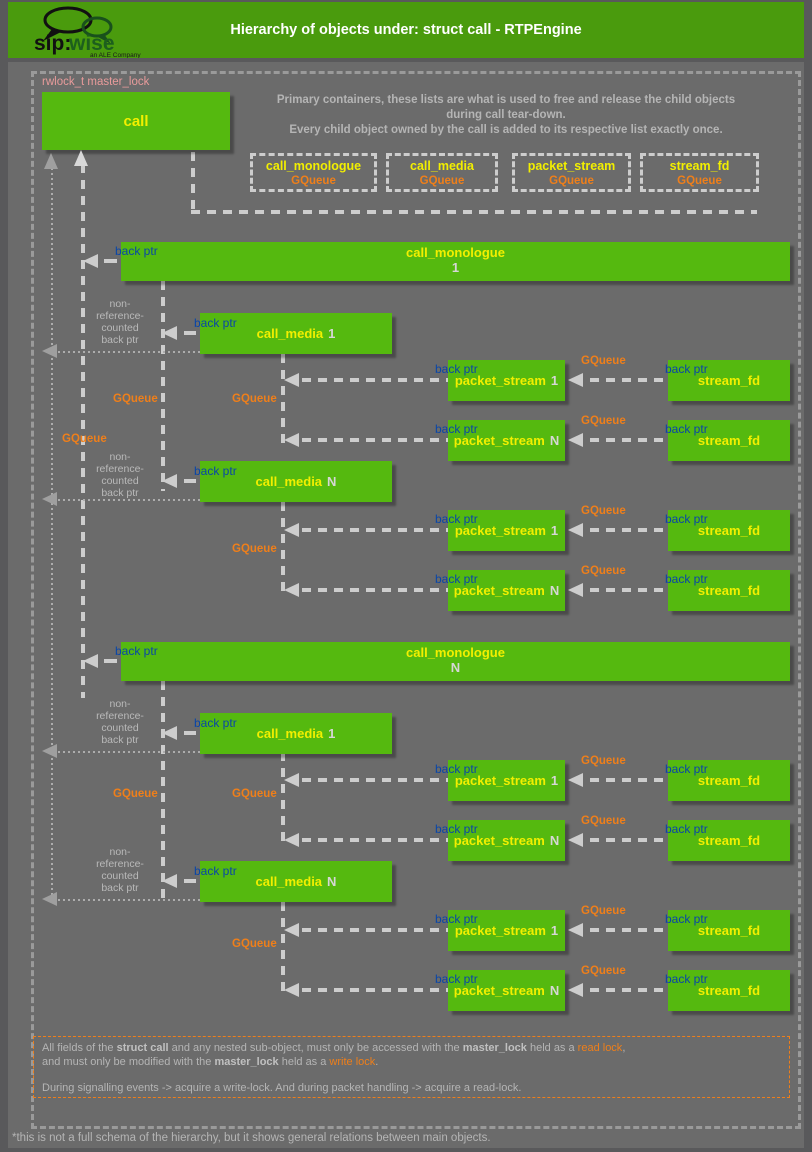 This screenshot has width=812, height=1152. What do you see at coordinates (246, 1061) in the screenshot?
I see `lock-note-bold: master_lock` at bounding box center [246, 1061].